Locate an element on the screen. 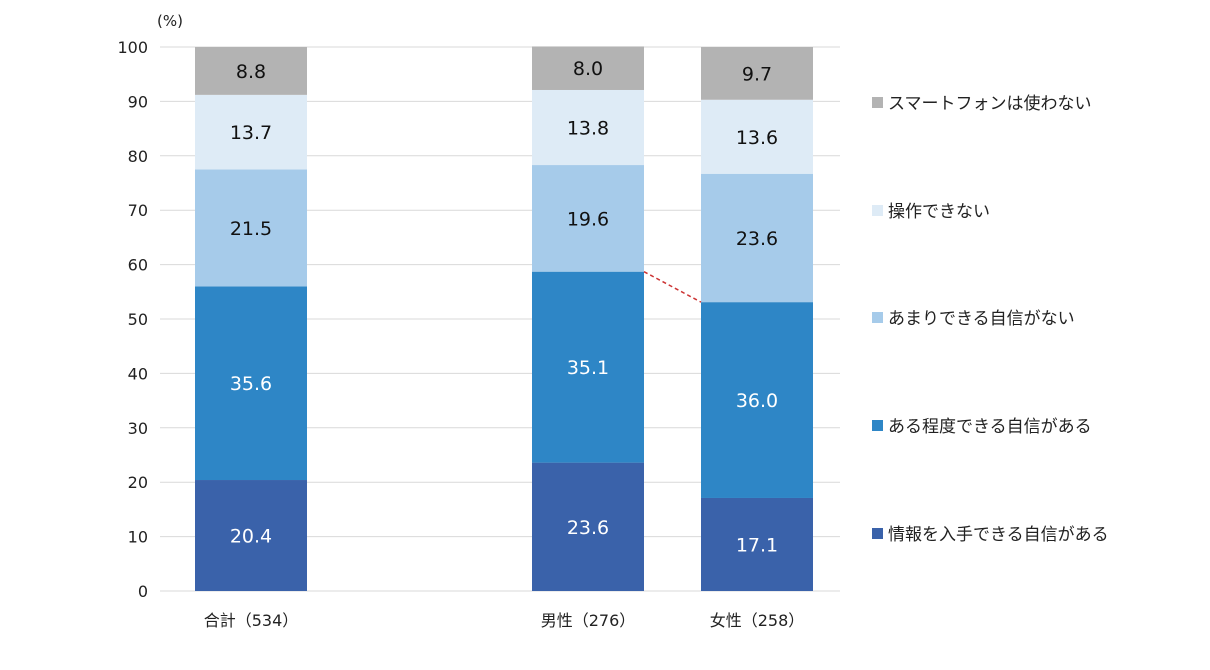  y-tick-label: 100 is located at coordinates (132, 47).